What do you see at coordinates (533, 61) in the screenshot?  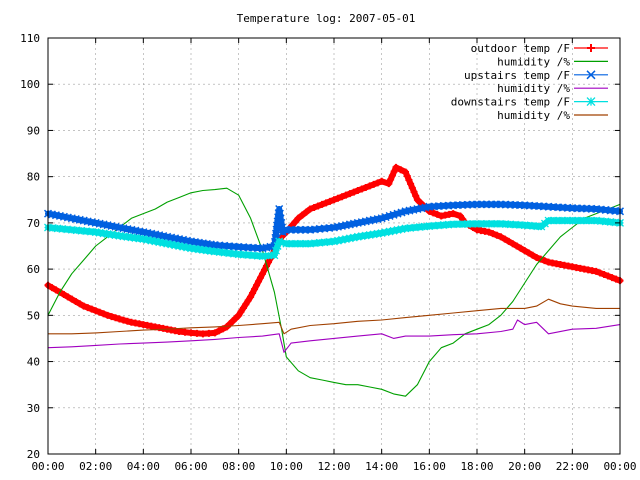 I see `series-1-humidity-legend-label: humidity /%` at bounding box center [533, 61].